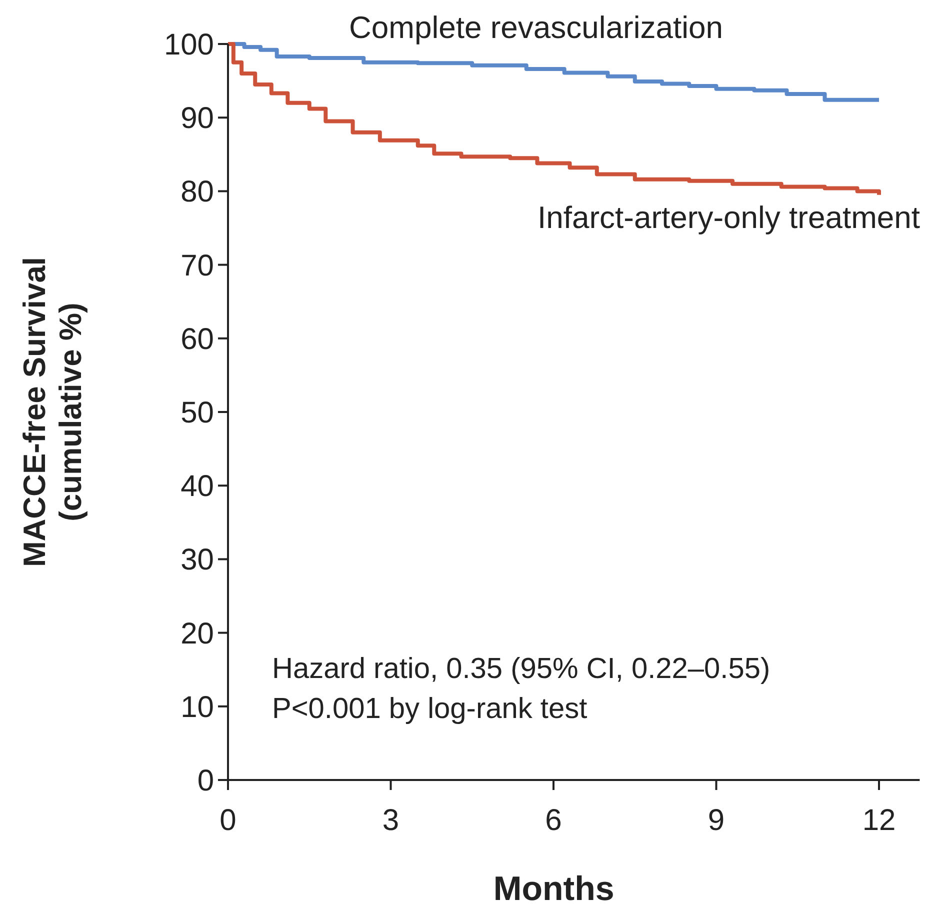 This screenshot has height=915, width=930. Describe the element at coordinates (189, 45) in the screenshot. I see `y-tick-label: 100` at that location.